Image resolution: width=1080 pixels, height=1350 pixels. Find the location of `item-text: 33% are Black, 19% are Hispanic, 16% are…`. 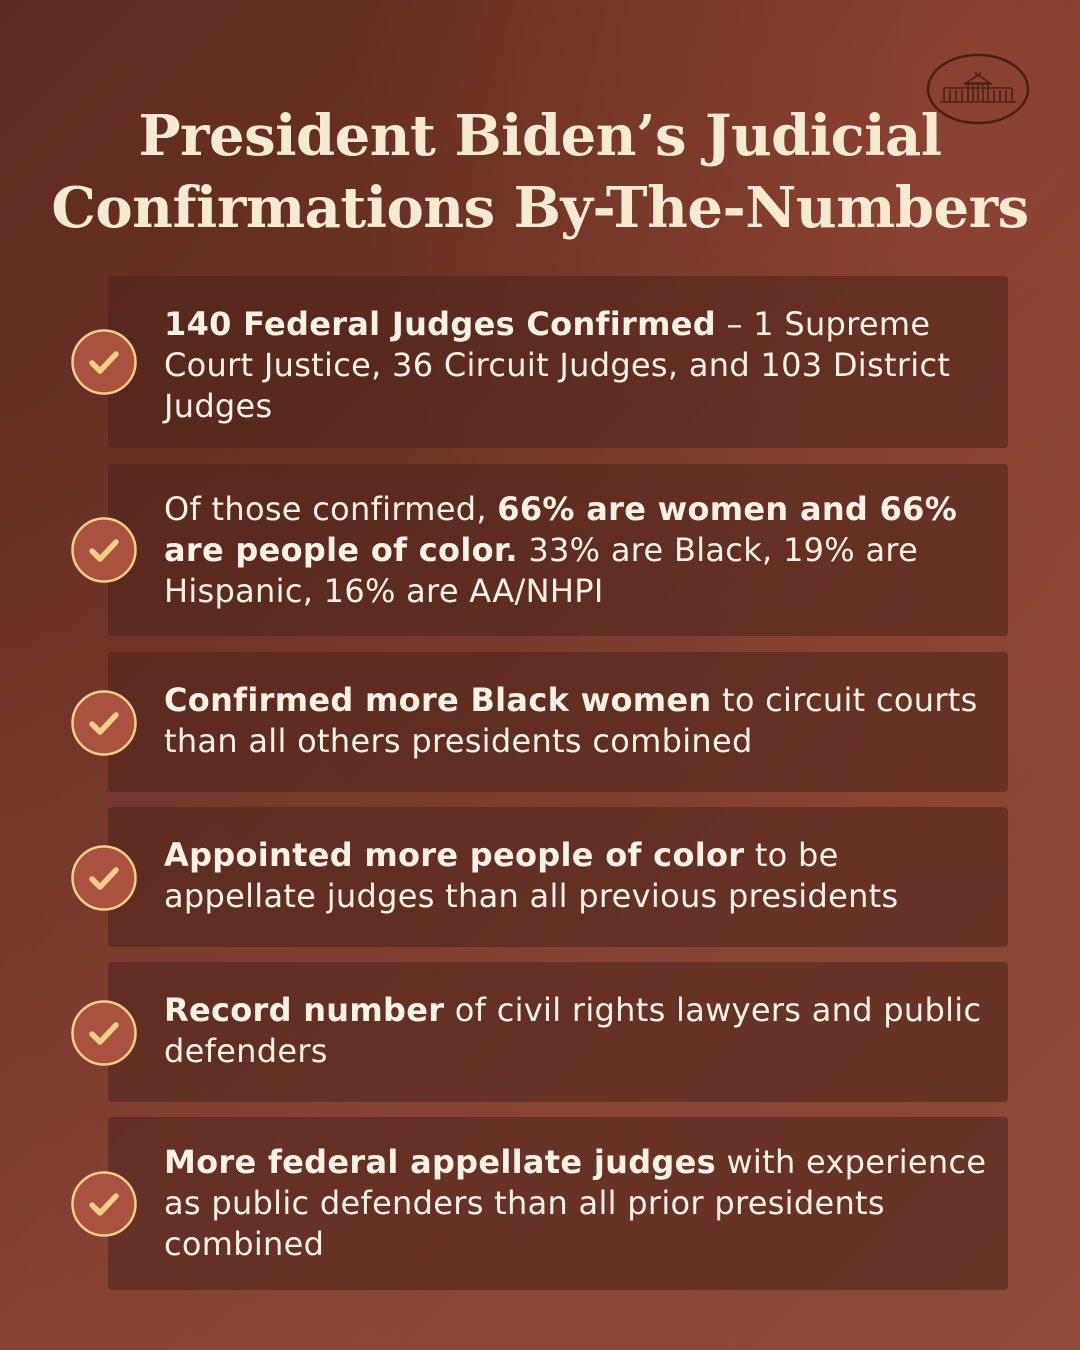

item-text: 33% are Black, 19% are Hispanic, 16% are… is located at coordinates (541, 570).